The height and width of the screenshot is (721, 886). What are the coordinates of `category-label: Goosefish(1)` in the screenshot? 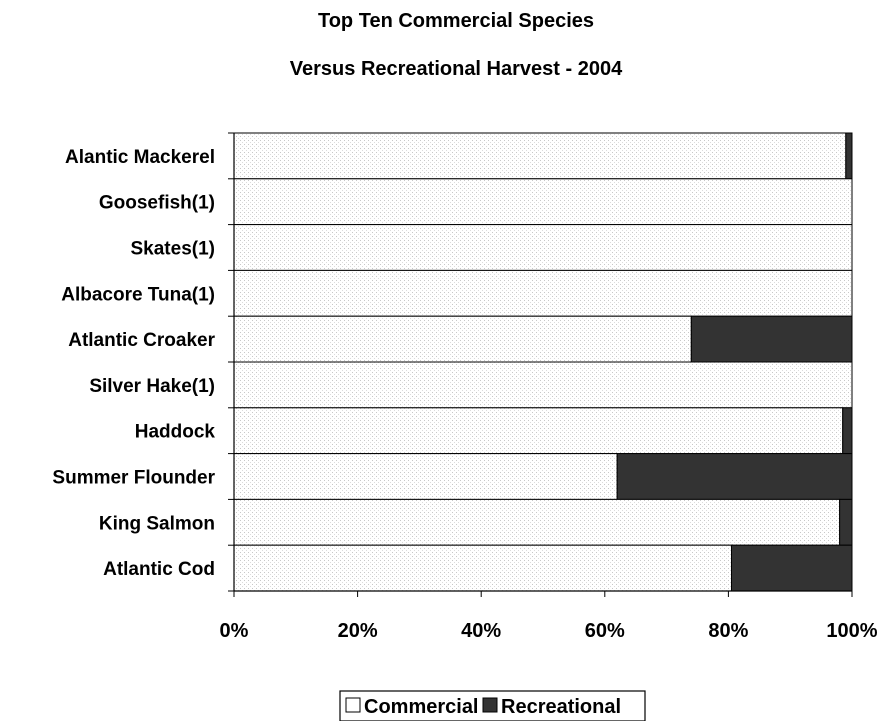 It's located at (157, 203).